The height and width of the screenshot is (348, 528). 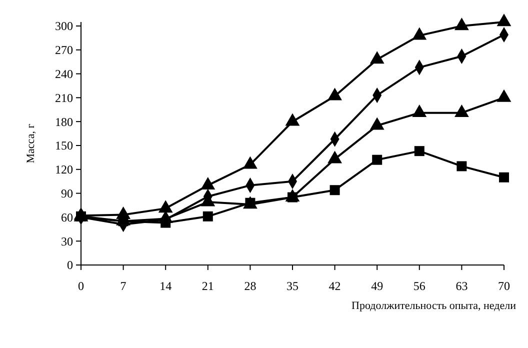 I want to click on x-tick-label: 0, so click(x=81, y=286).